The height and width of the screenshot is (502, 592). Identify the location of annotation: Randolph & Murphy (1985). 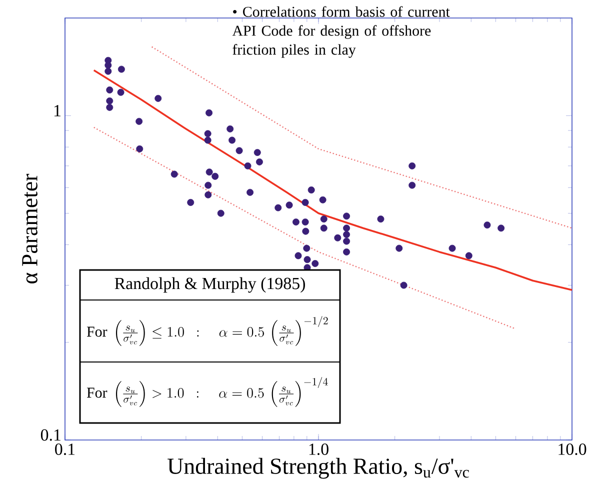
(209, 285).